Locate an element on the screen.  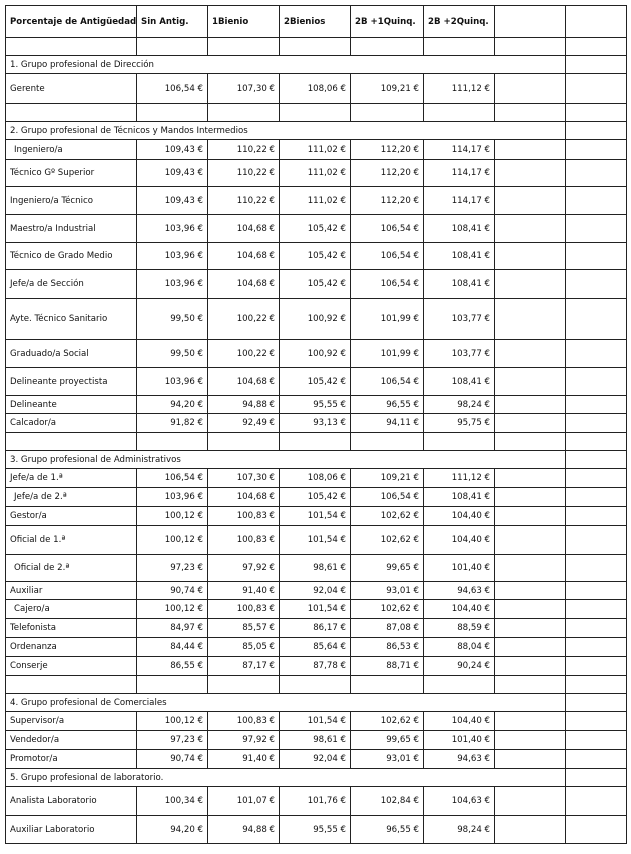
cell: 92,04 € is located at coordinates (315, 590).